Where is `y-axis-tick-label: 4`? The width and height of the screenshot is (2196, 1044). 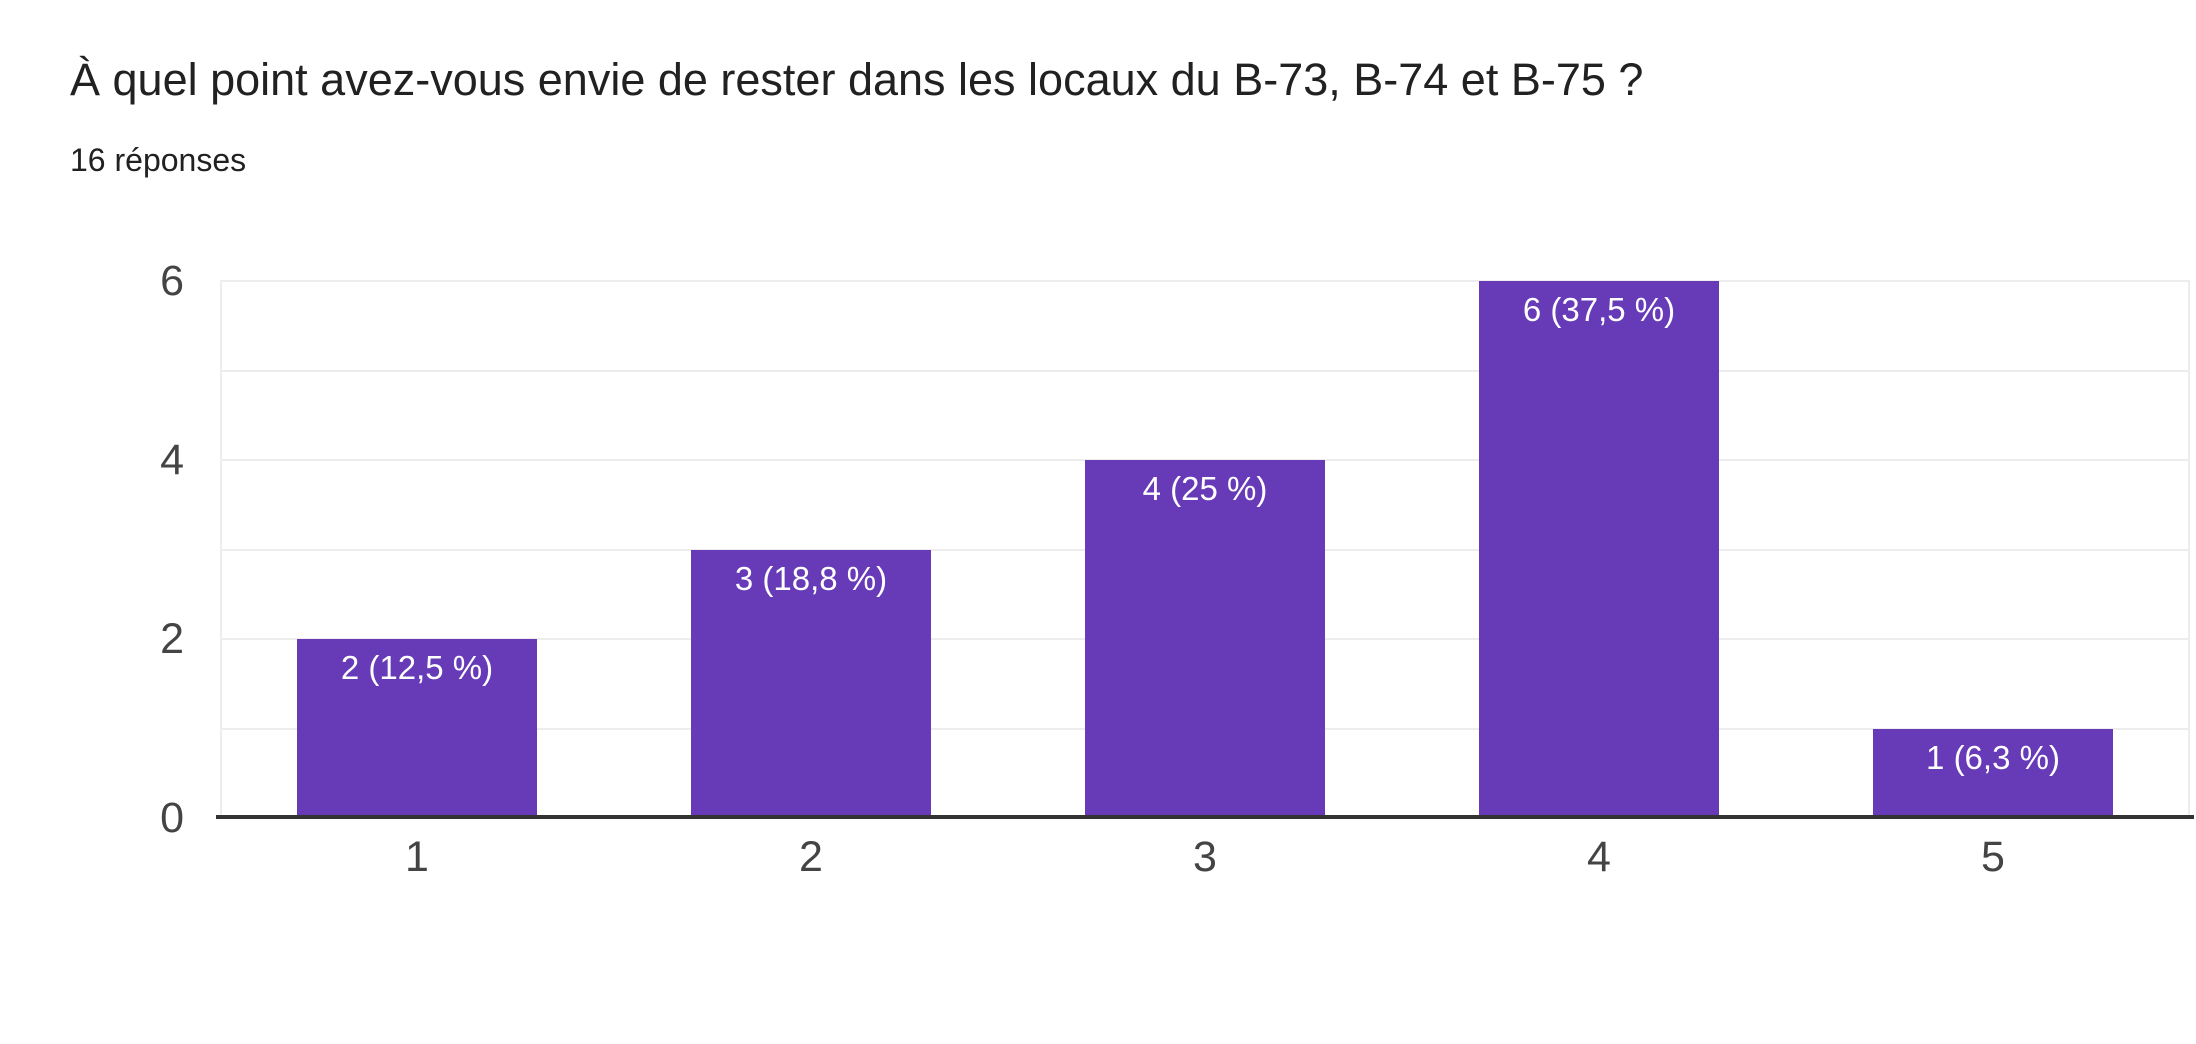 y-axis-tick-label: 4 is located at coordinates (172, 460).